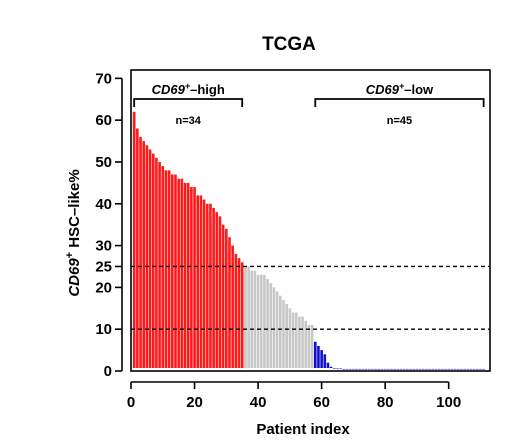 The height and width of the screenshot is (442, 514). I want to click on y-tick-label: 40, so click(103, 204).